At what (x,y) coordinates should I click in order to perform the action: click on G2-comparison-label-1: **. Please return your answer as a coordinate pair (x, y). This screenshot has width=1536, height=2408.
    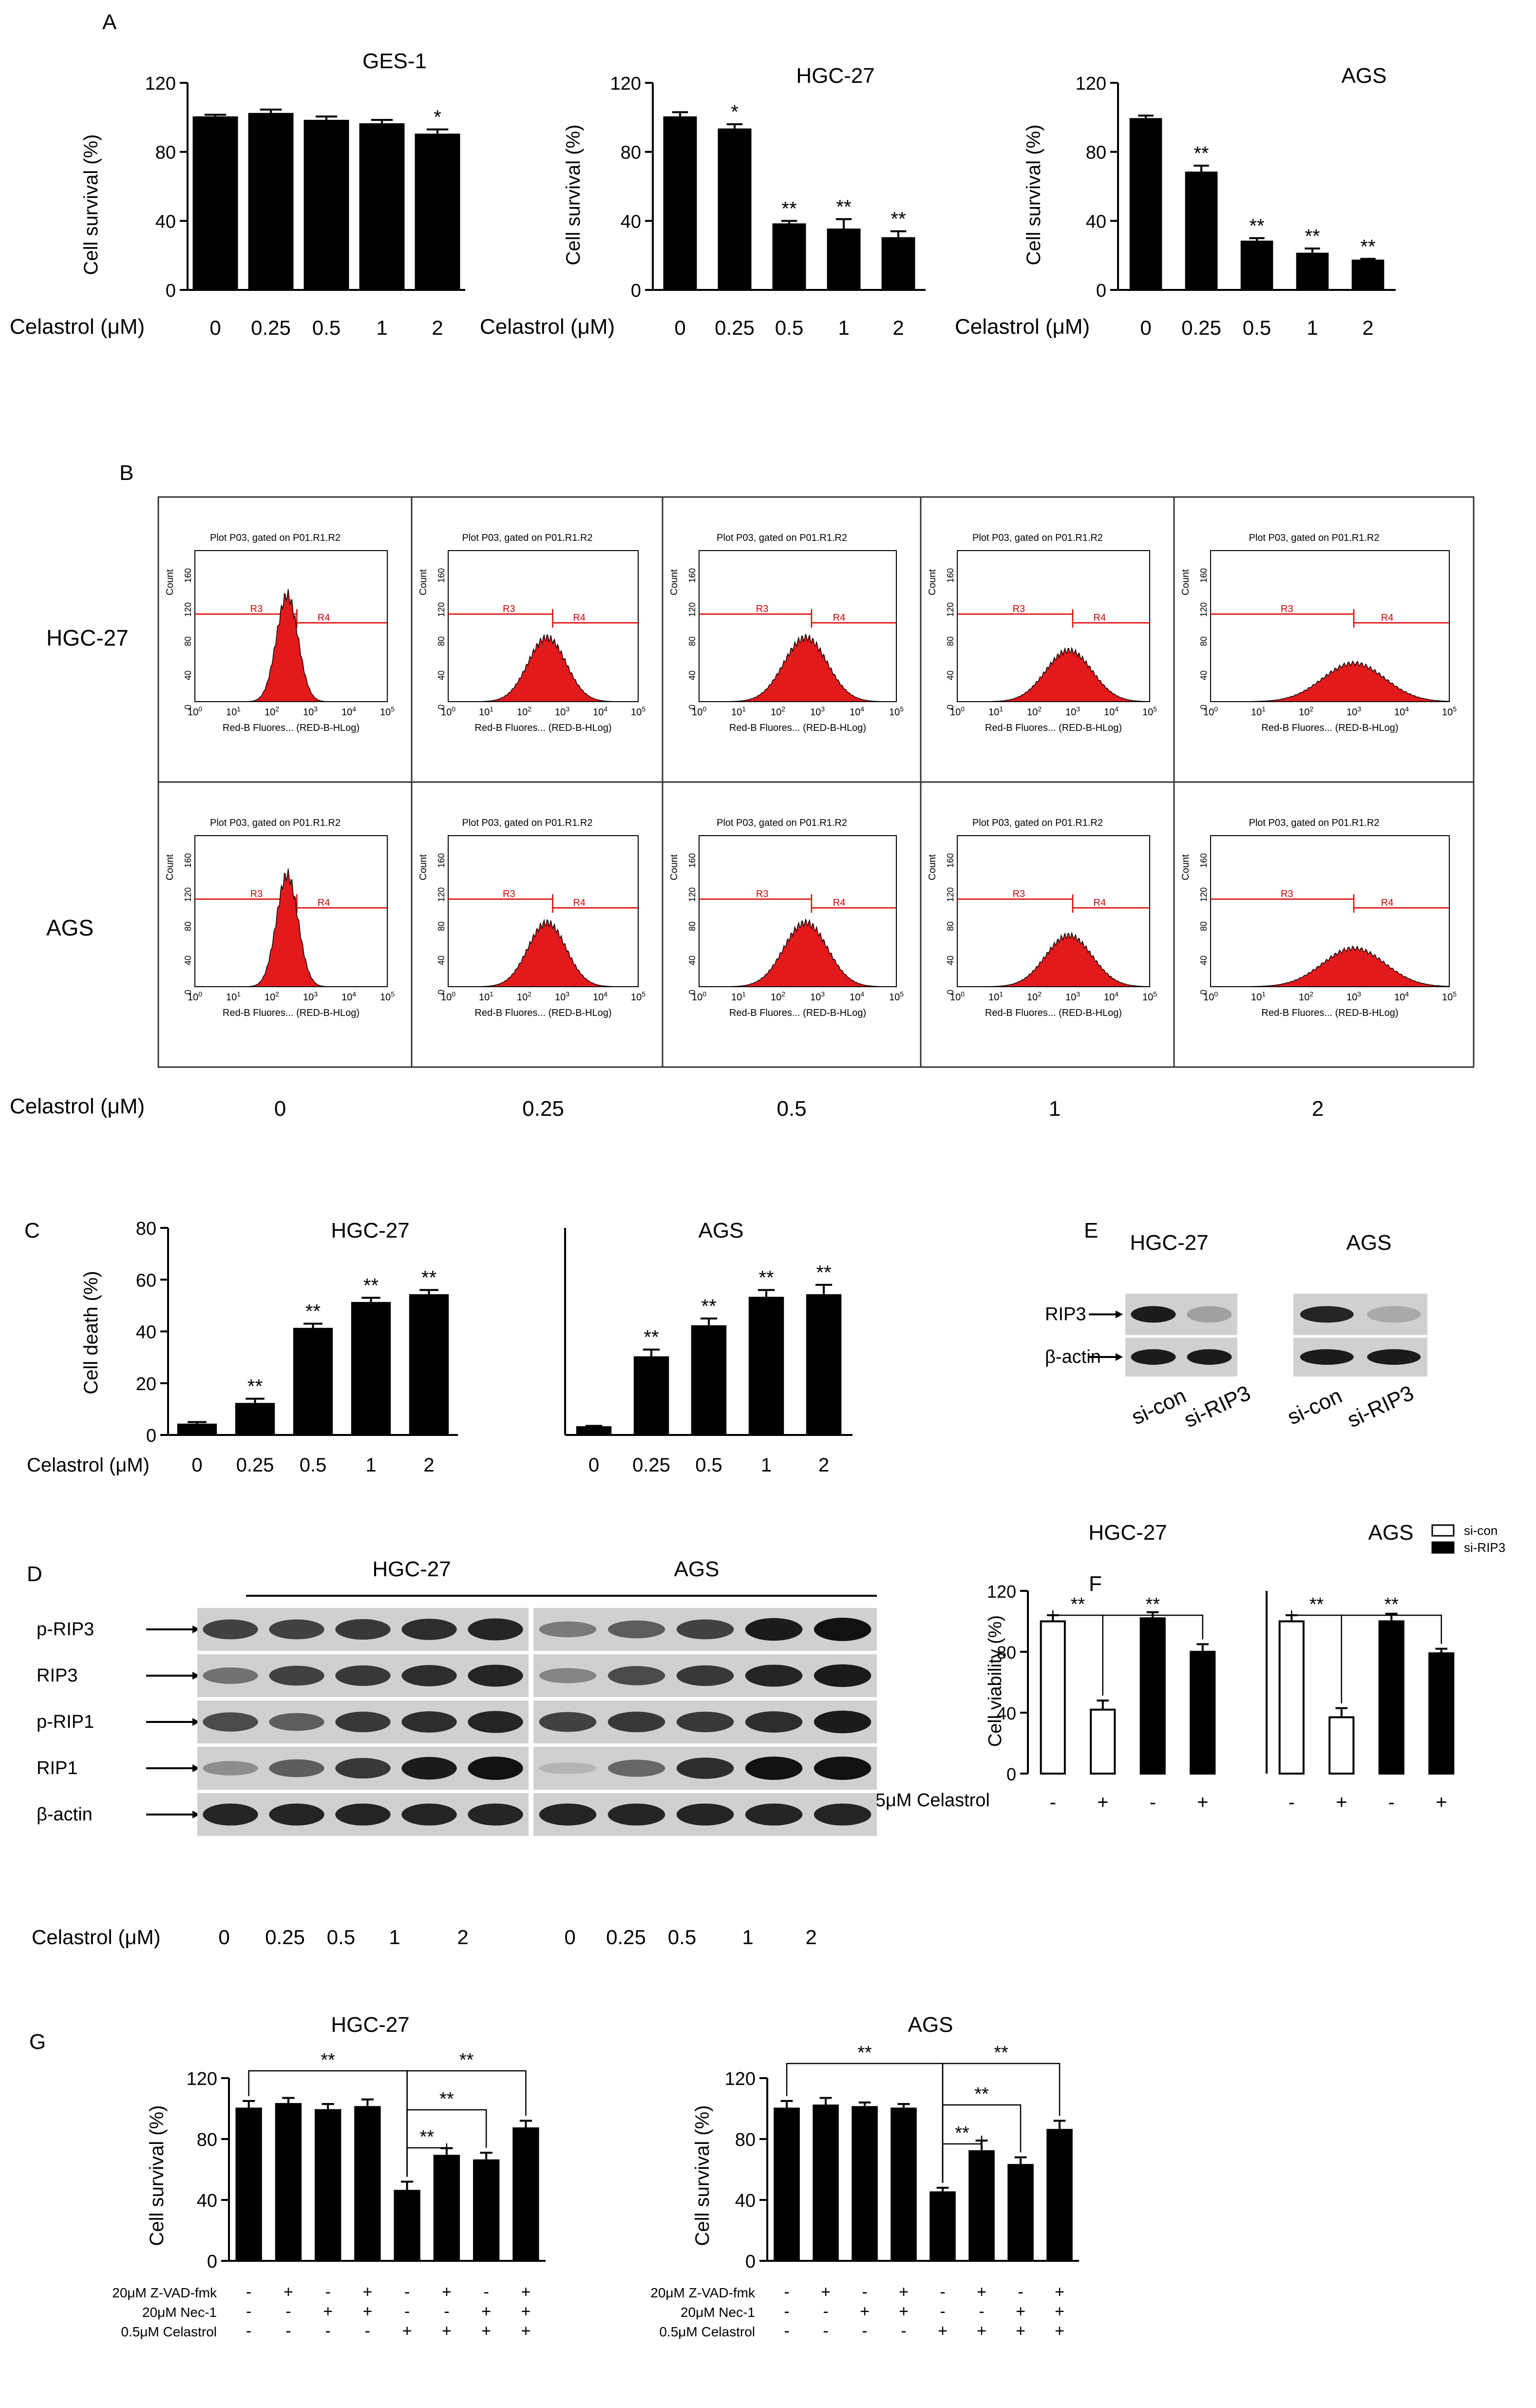
    Looking at the image, I should click on (962, 2133).